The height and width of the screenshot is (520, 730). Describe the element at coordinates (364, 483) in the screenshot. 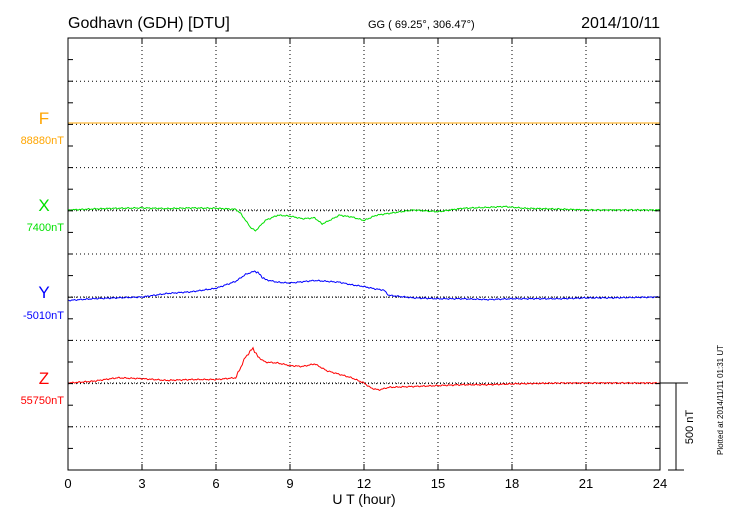

I see `x-tick-label: 12` at that location.